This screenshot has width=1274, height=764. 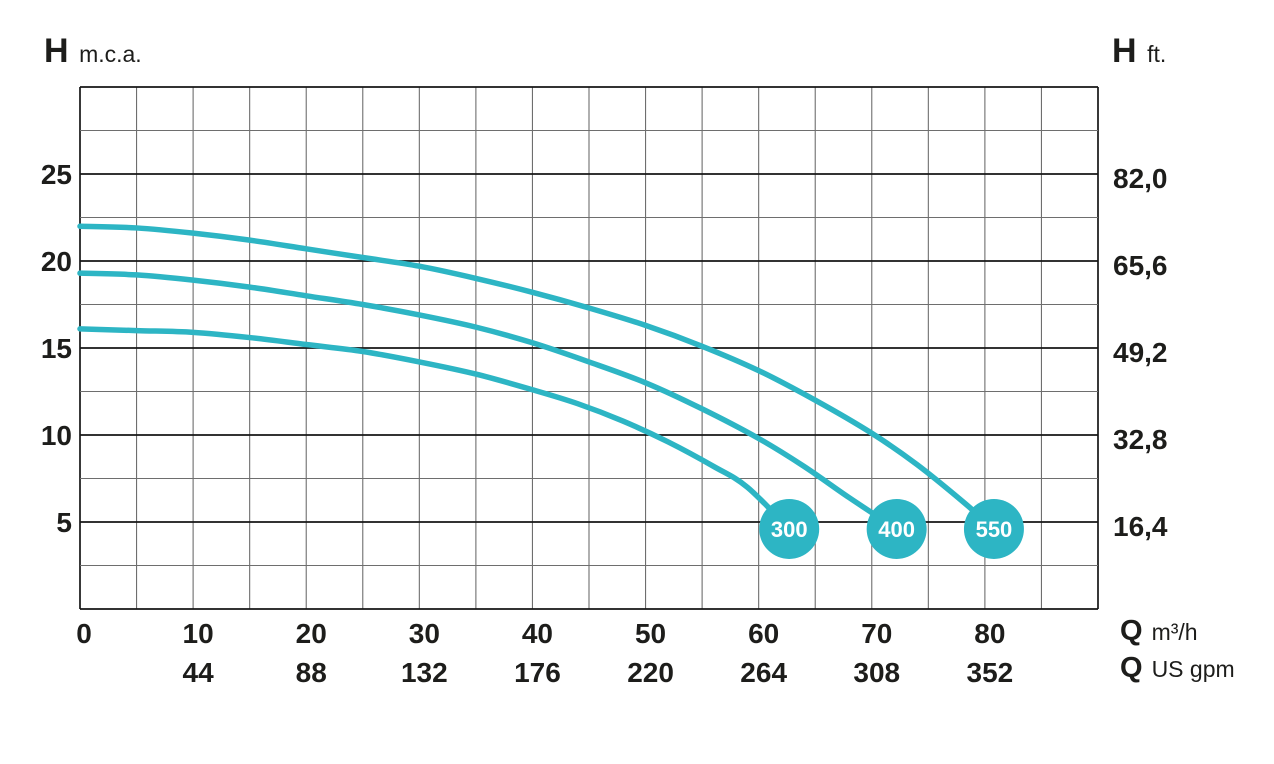 I want to click on x-axis-title-primary: Q m³/h, so click(x=1159, y=631).